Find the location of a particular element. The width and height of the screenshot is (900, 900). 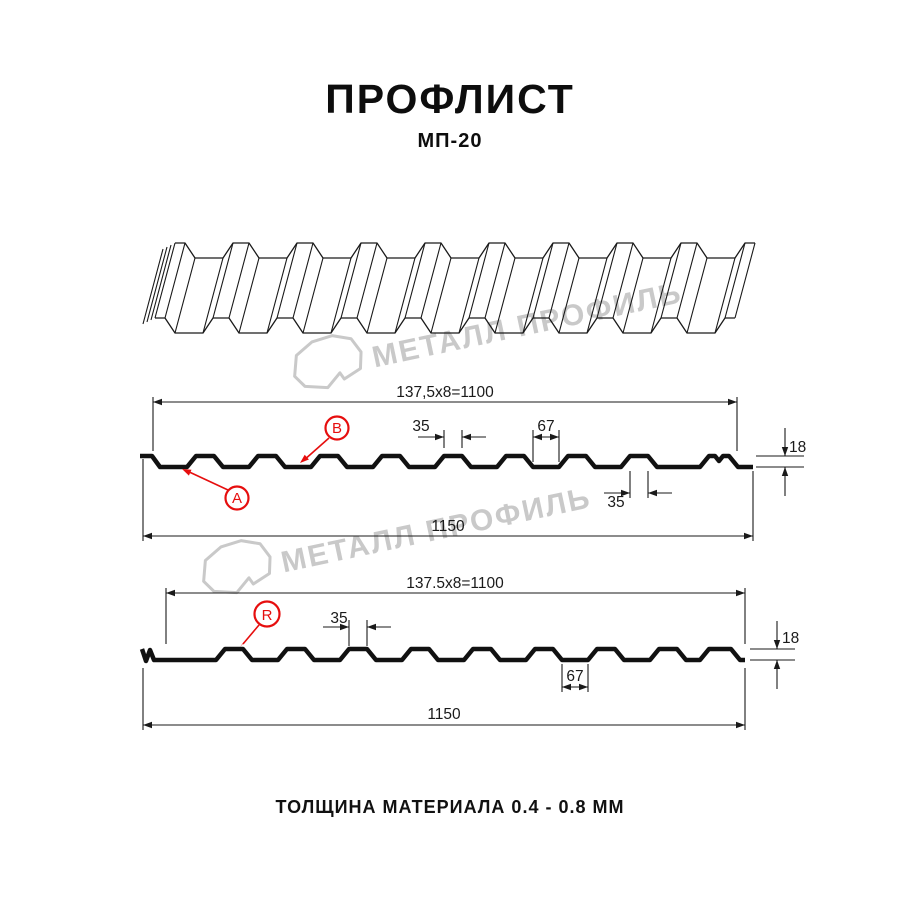

dim-coverage-r: 137.5x8=1100 is located at coordinates (455, 583).